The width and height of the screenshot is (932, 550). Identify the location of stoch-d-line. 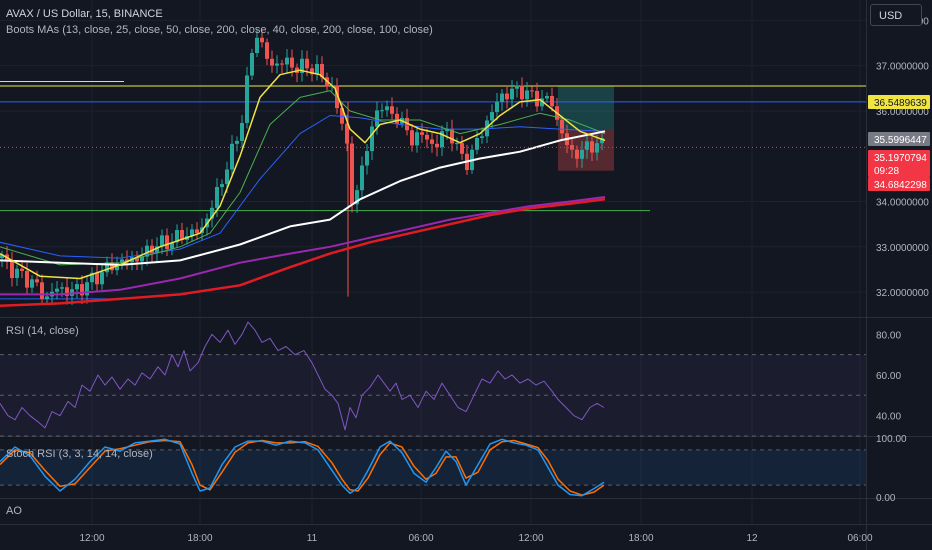
(302, 467).